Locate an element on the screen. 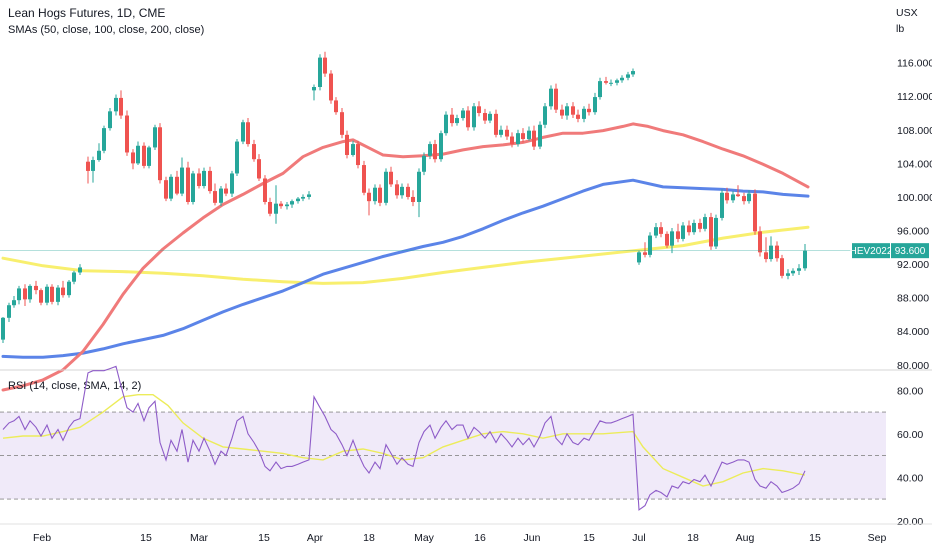 Image resolution: width=932 pixels, height=550 pixels. last-price-tag is located at coordinates (910, 251).